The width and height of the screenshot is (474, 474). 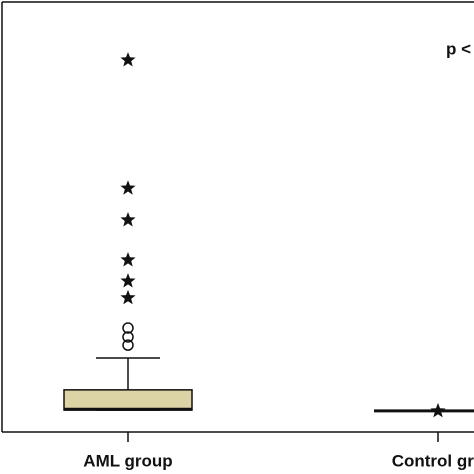 What do you see at coordinates (433, 460) in the screenshot?
I see `x-tick-label: Control gro` at bounding box center [433, 460].